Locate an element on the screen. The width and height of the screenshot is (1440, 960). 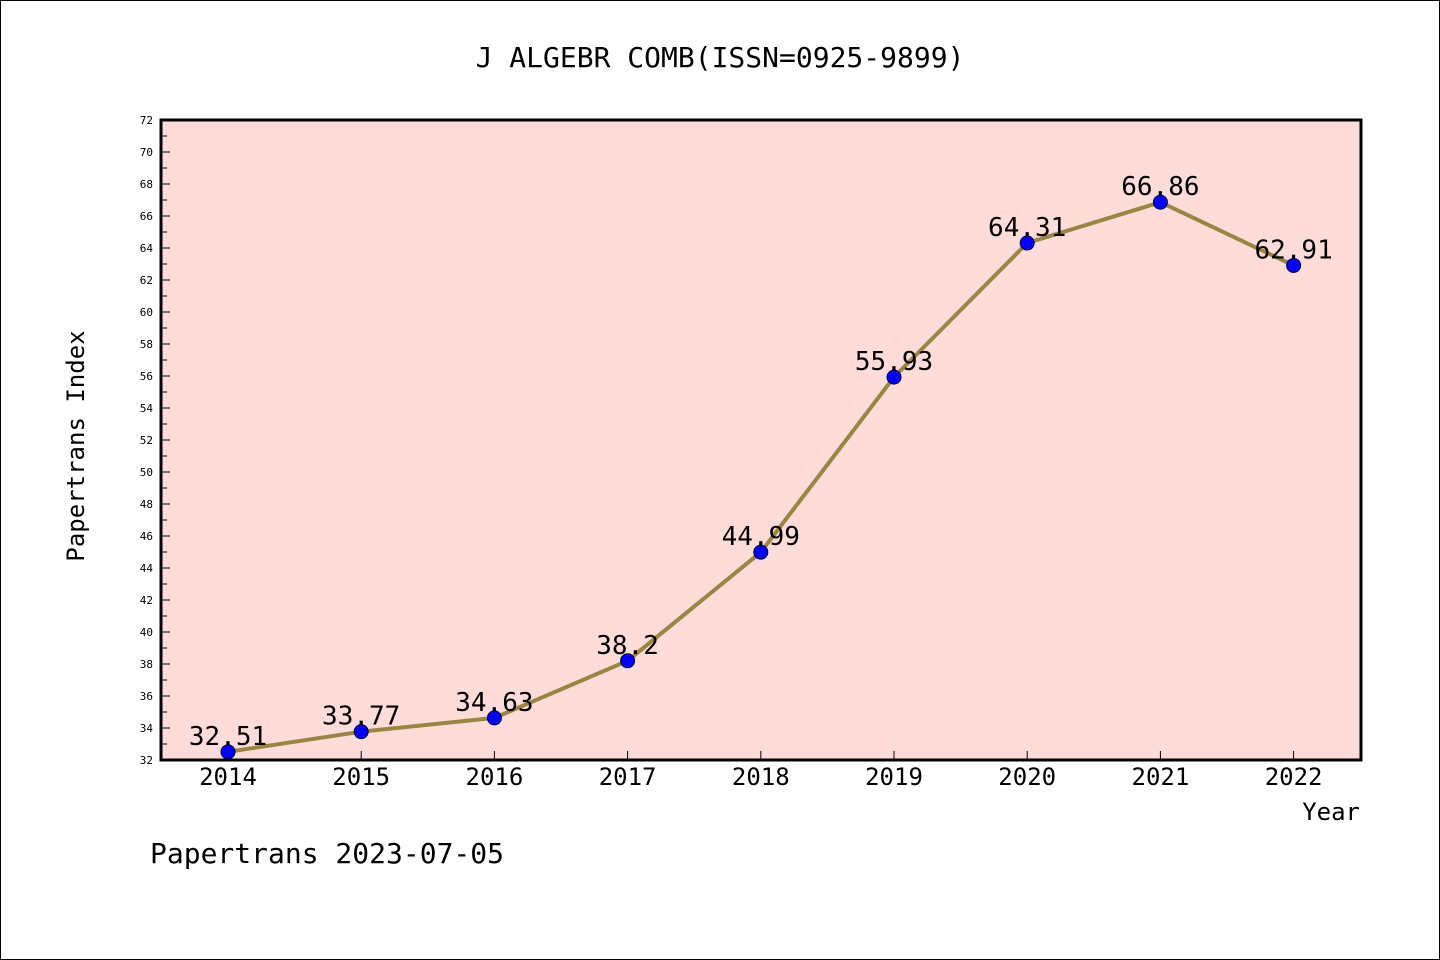
y-tick-label: 62 is located at coordinates (146, 280).